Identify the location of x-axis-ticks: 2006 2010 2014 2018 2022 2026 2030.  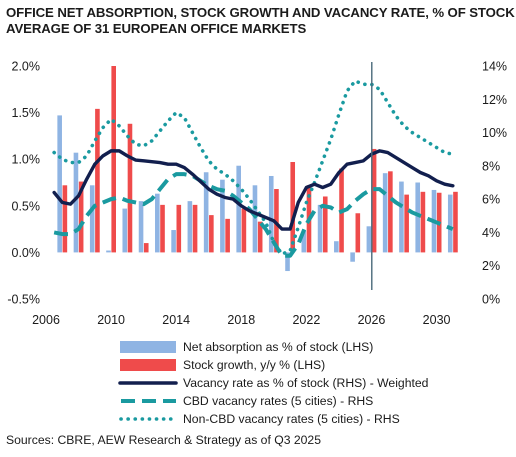
(241, 320).